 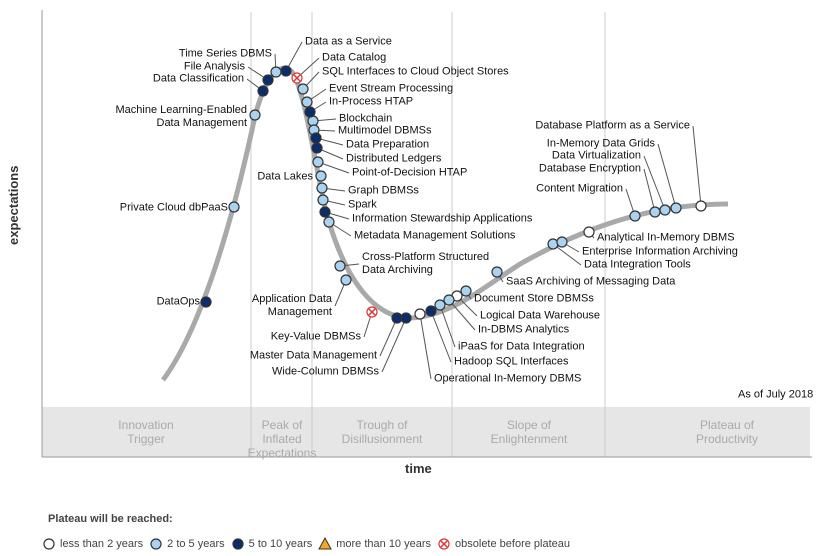 I want to click on technology-label: Operational In-Memory DBMS, so click(x=508, y=378).